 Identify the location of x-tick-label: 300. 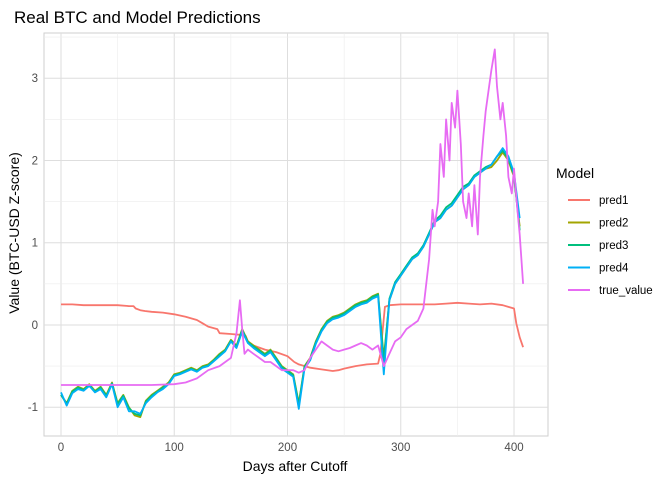
(400, 448).